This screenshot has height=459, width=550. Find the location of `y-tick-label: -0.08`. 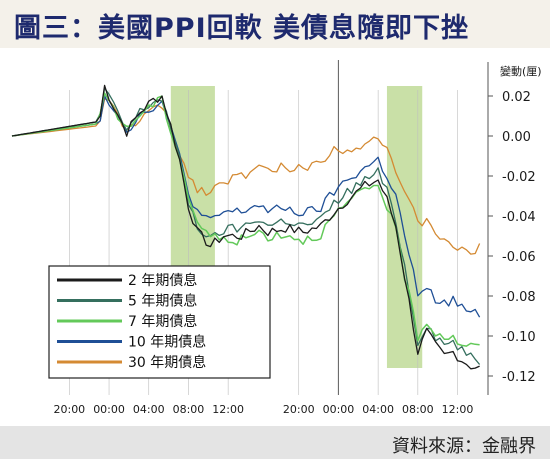

y-tick-label: -0.08 is located at coordinates (519, 297).